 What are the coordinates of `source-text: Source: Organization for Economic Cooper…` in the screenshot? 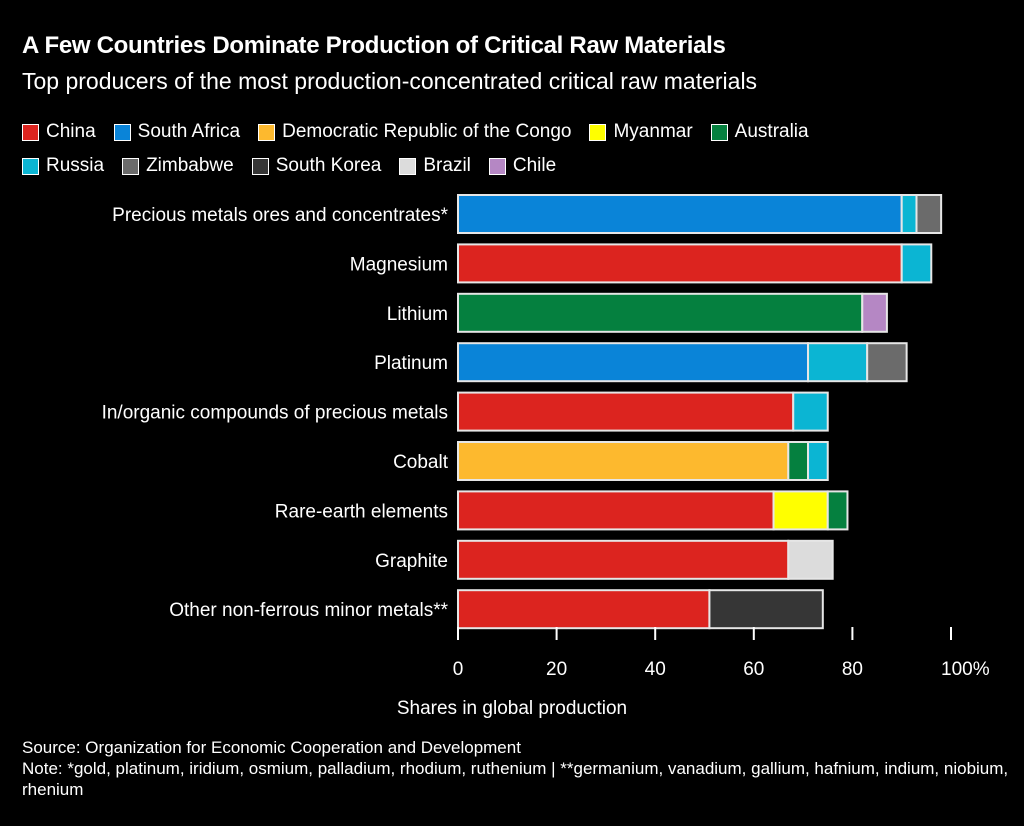 It's located at (271, 747).